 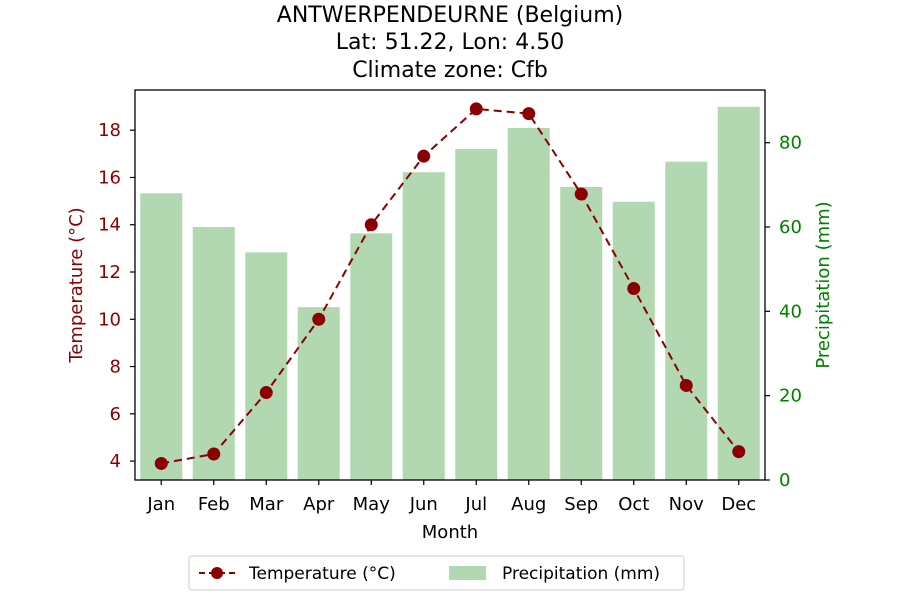 What do you see at coordinates (528, 504) in the screenshot?
I see `x-tick-label: Aug` at bounding box center [528, 504].